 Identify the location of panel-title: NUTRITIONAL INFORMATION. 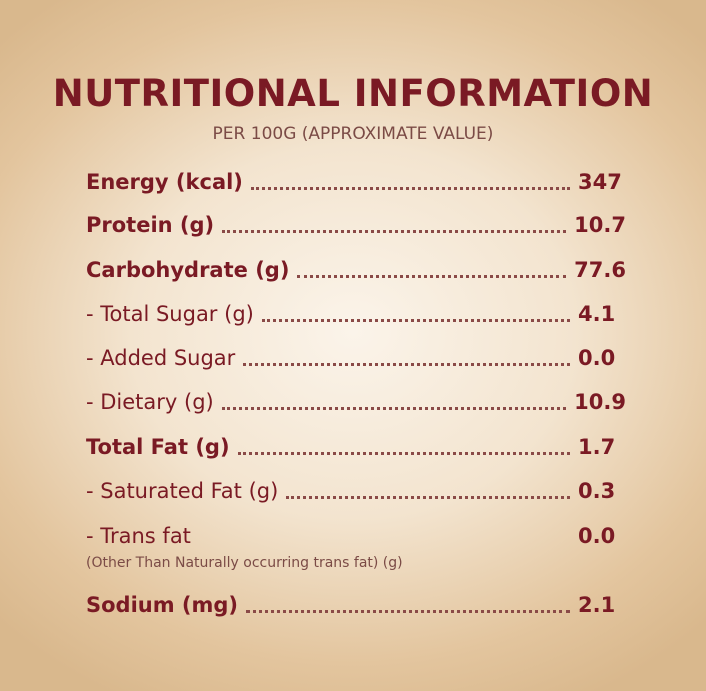
(353, 93).